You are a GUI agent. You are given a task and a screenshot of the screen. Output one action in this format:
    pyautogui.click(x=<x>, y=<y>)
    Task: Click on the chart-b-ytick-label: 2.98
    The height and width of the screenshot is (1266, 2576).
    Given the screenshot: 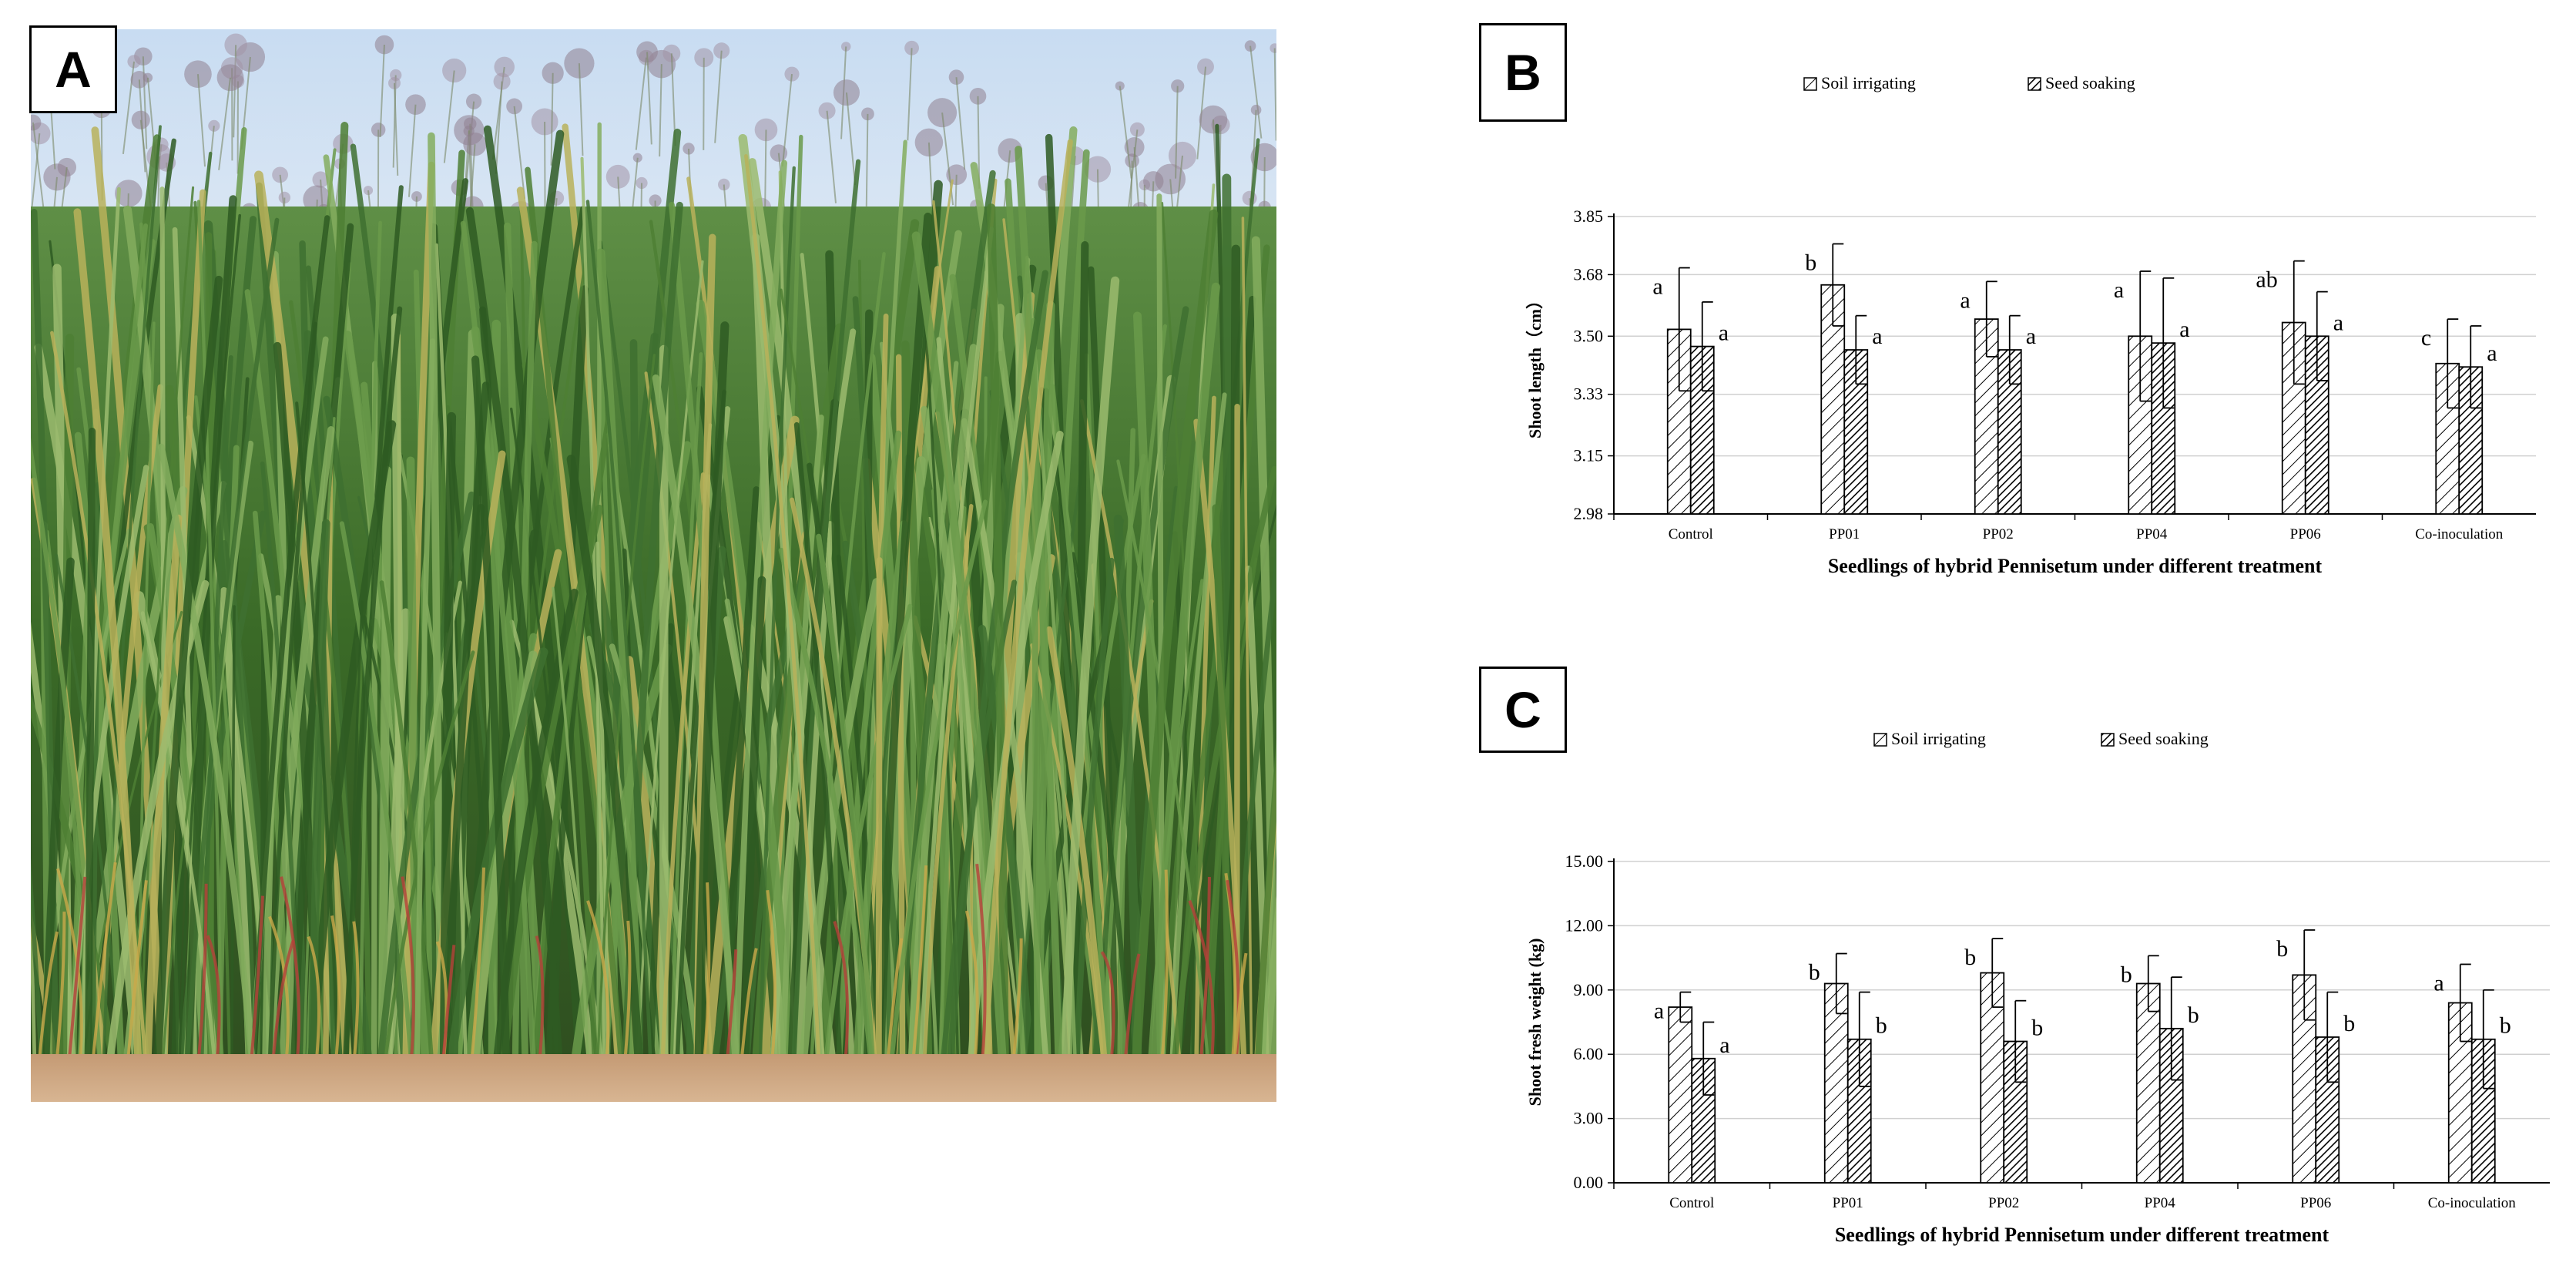 What is the action you would take?
    pyautogui.click(x=1589, y=513)
    